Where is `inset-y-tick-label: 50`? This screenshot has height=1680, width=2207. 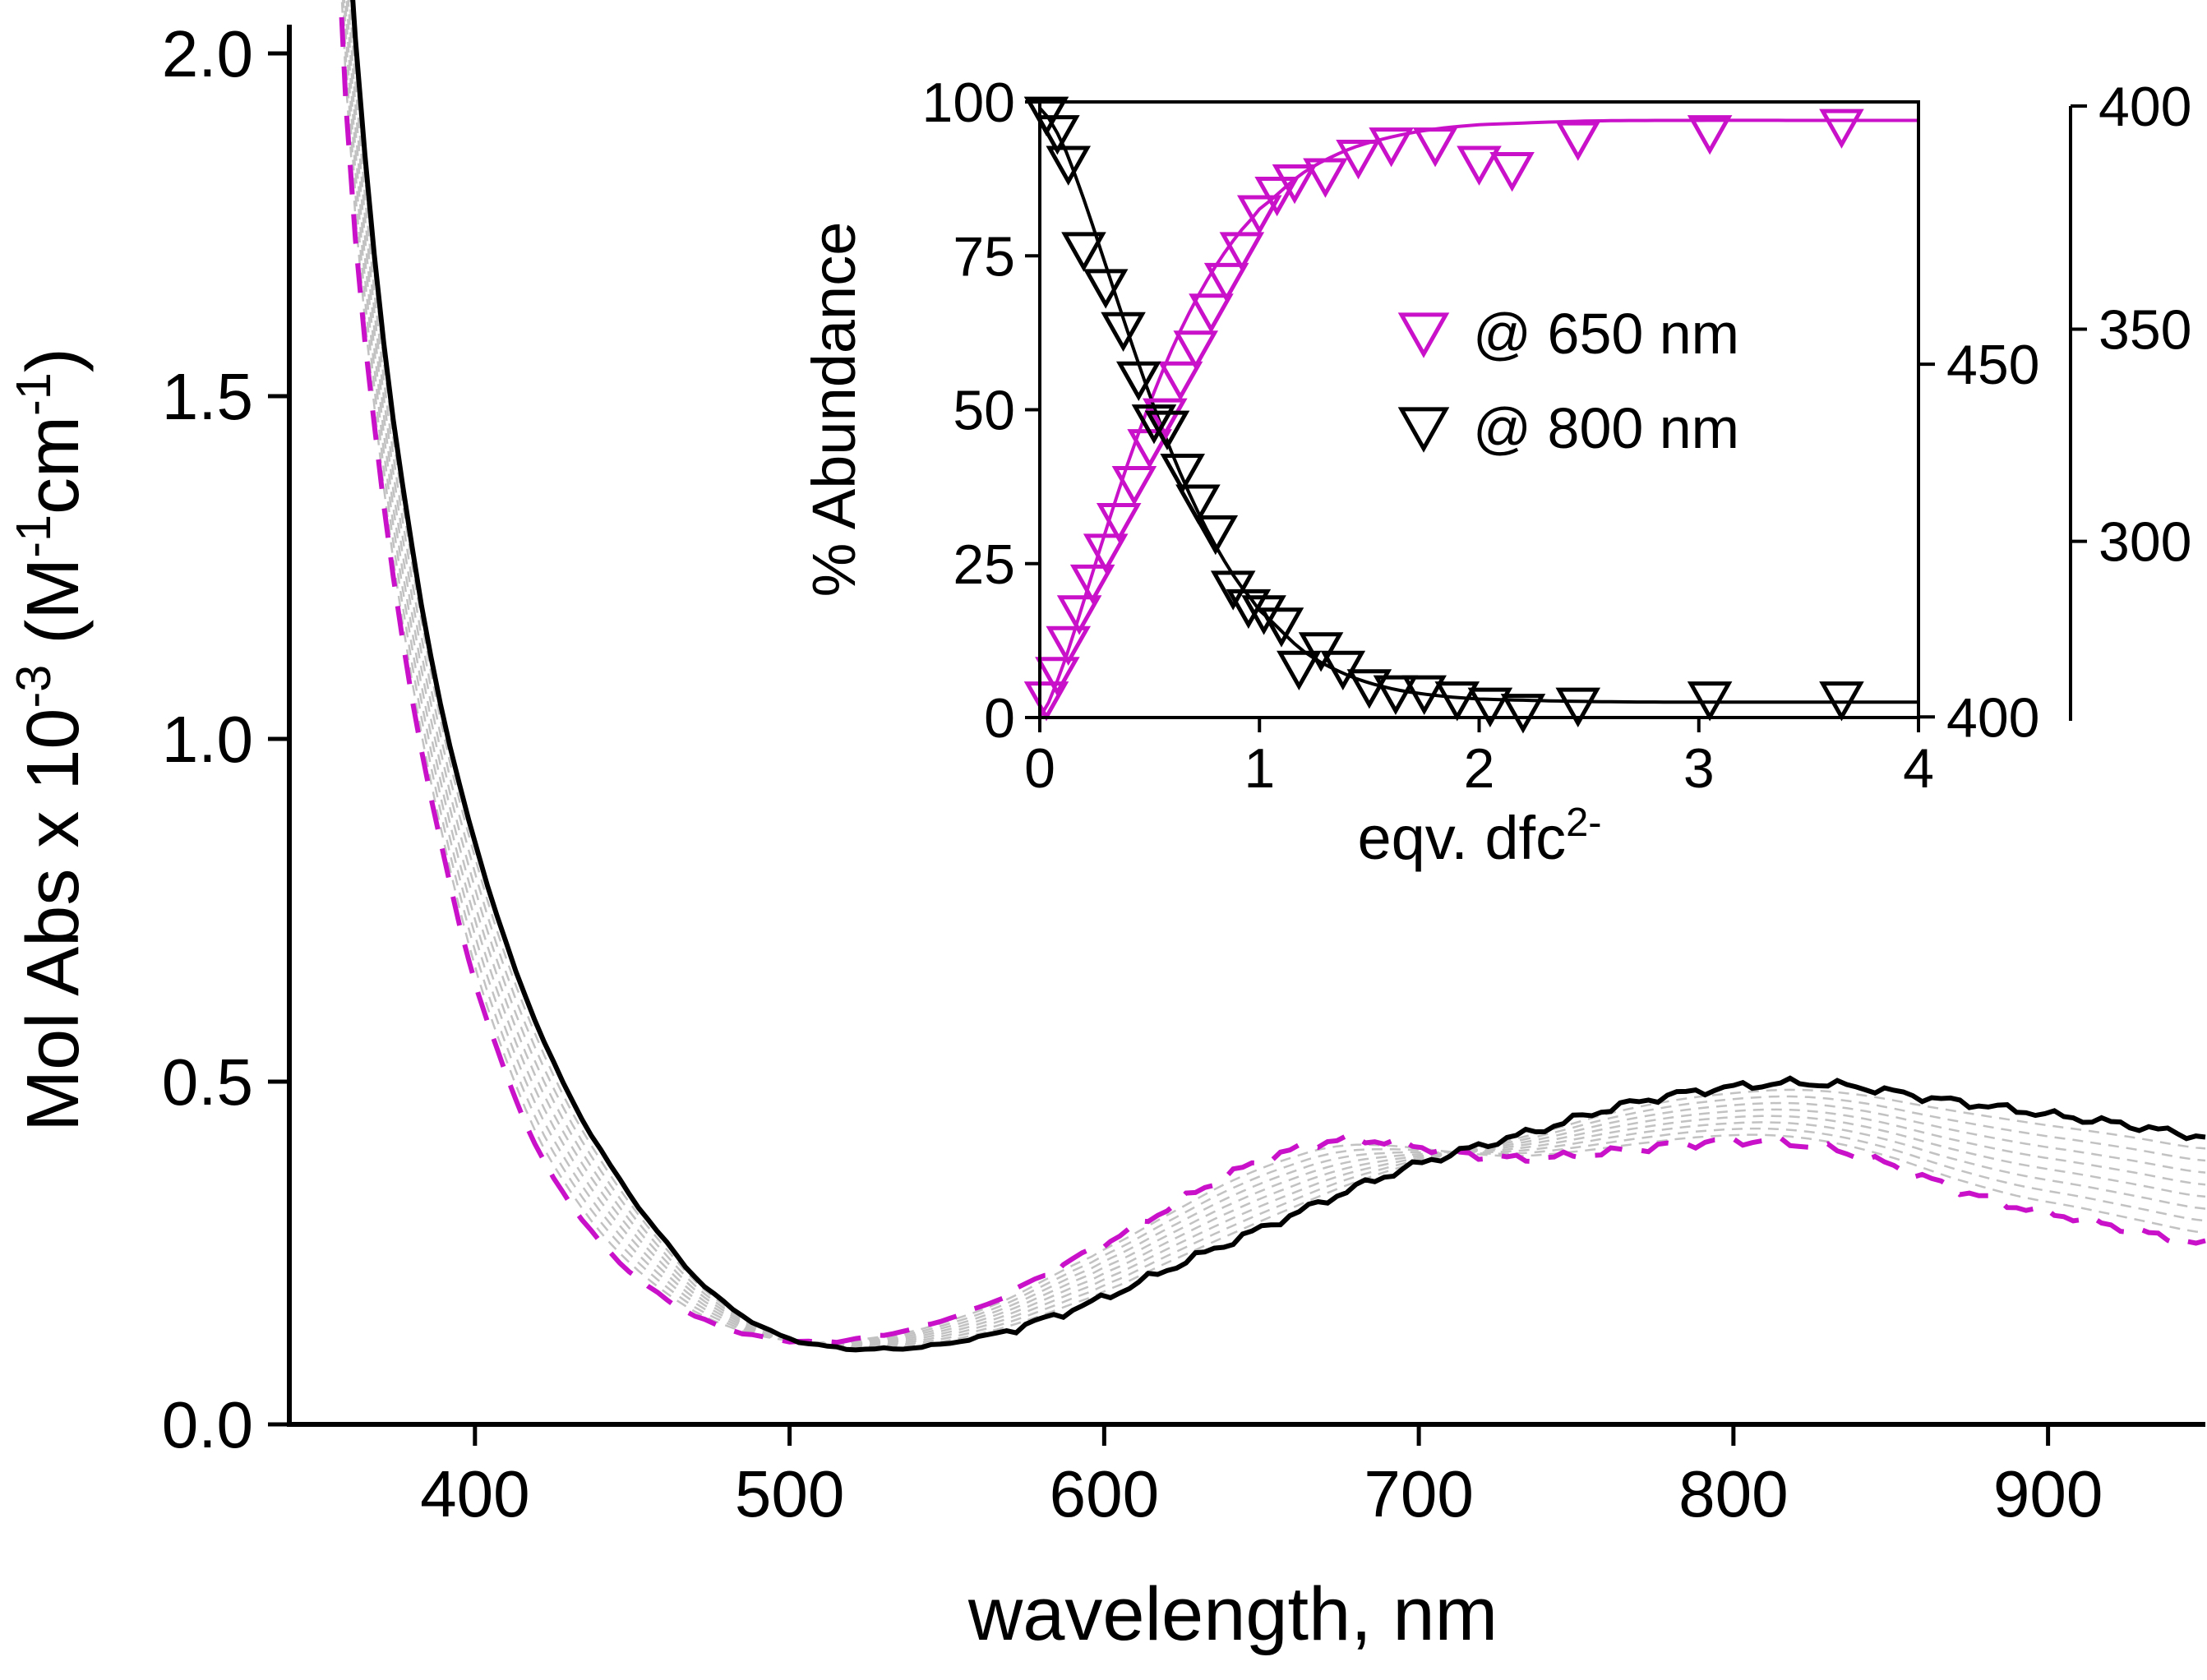 inset-y-tick-label: 50 is located at coordinates (984, 411).